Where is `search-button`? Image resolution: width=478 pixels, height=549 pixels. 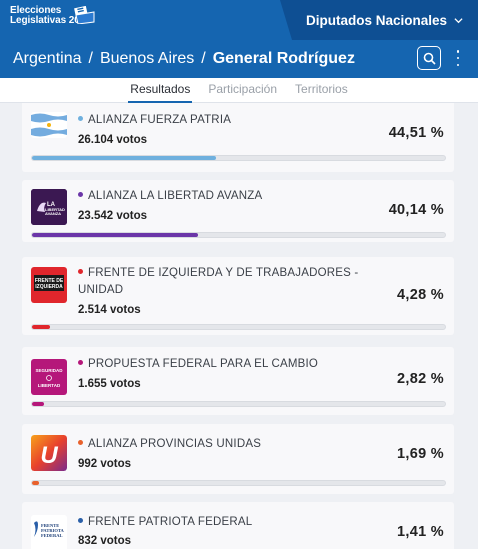 search-button is located at coordinates (429, 58).